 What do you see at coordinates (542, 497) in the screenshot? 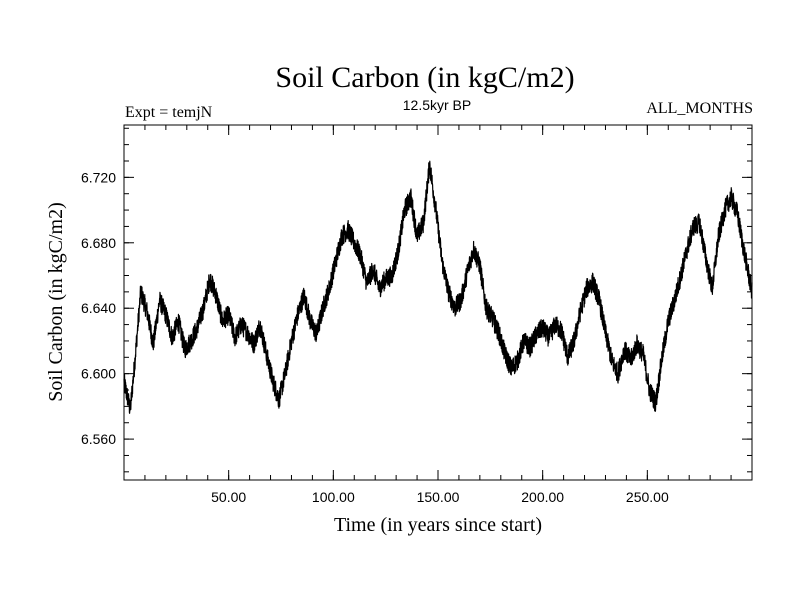
I see `x-tick-label: 200.00` at bounding box center [542, 497].